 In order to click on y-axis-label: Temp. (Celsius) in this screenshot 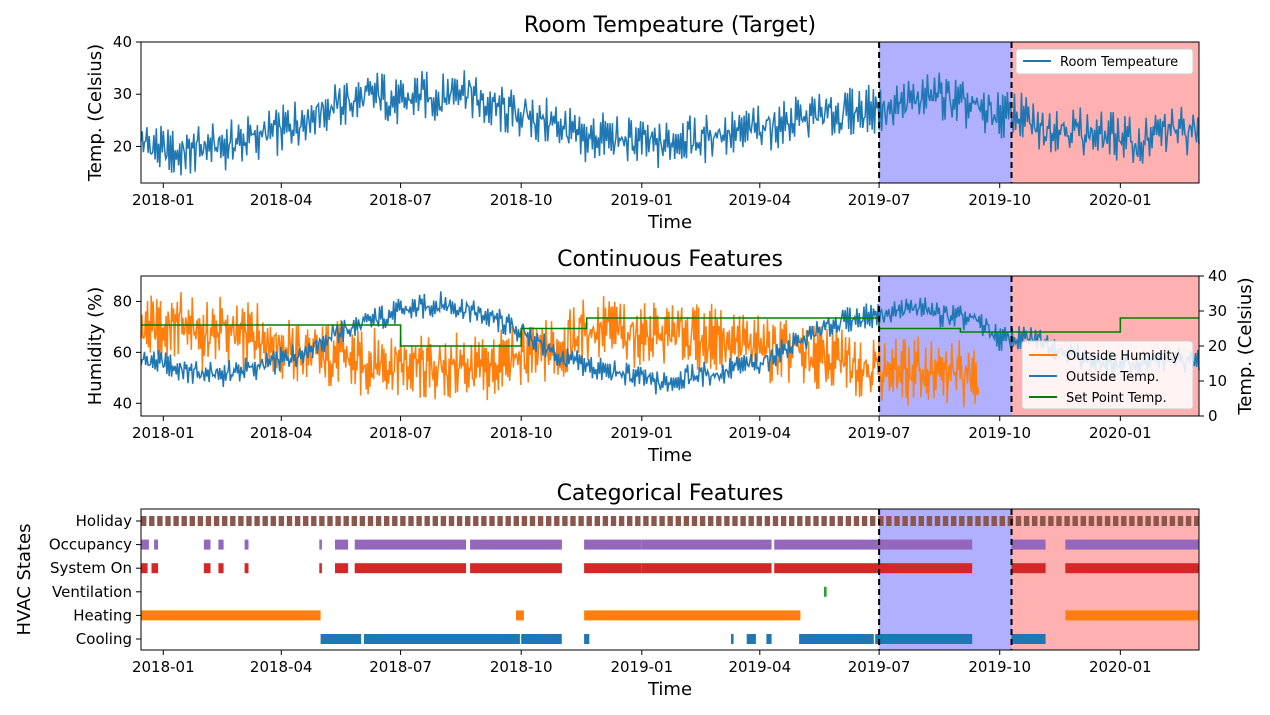, I will do `click(95, 113)`.